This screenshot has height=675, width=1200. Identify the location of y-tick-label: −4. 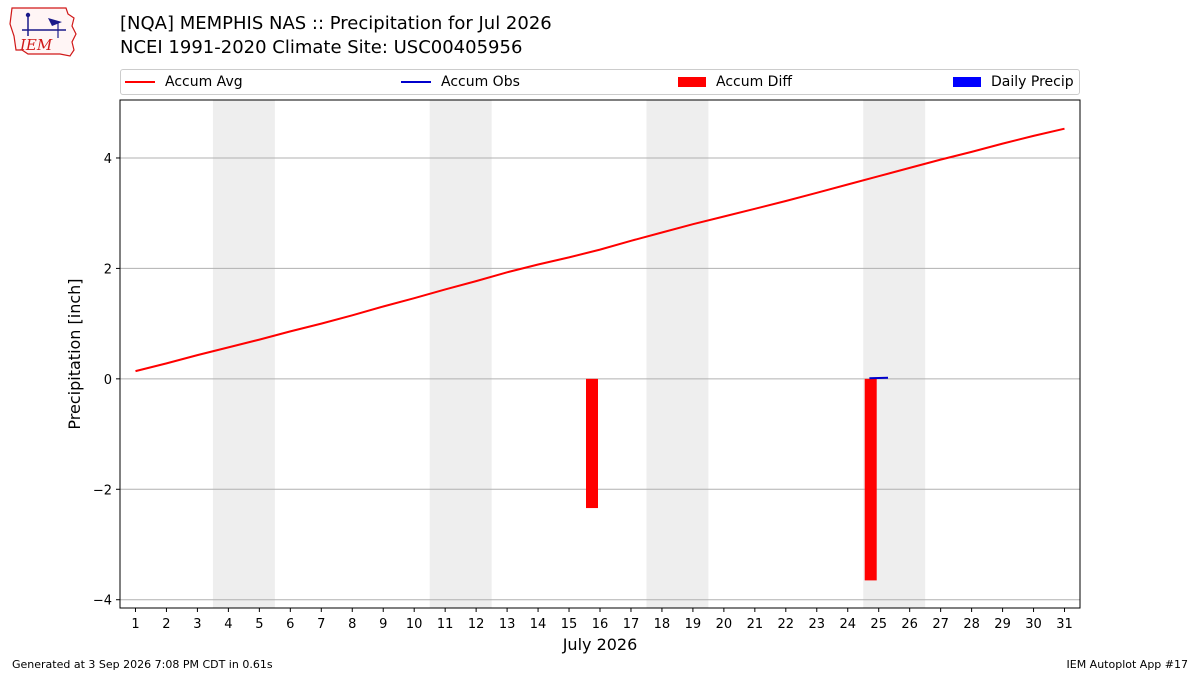
(102, 601).